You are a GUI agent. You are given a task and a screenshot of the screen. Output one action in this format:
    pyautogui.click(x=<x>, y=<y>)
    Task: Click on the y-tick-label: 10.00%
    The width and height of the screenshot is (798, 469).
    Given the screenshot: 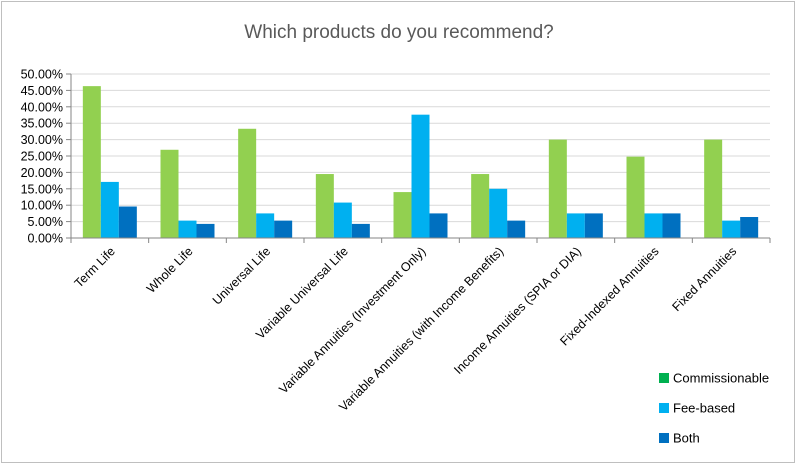 What is the action you would take?
    pyautogui.click(x=42, y=206)
    